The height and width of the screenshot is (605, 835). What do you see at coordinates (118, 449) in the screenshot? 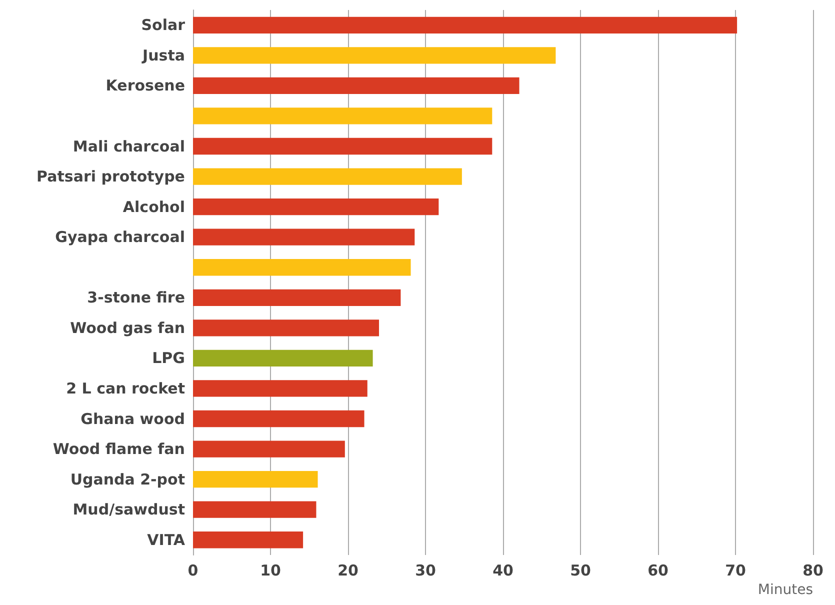
I see `y-tick-label: Wood flame fan` at bounding box center [118, 449].